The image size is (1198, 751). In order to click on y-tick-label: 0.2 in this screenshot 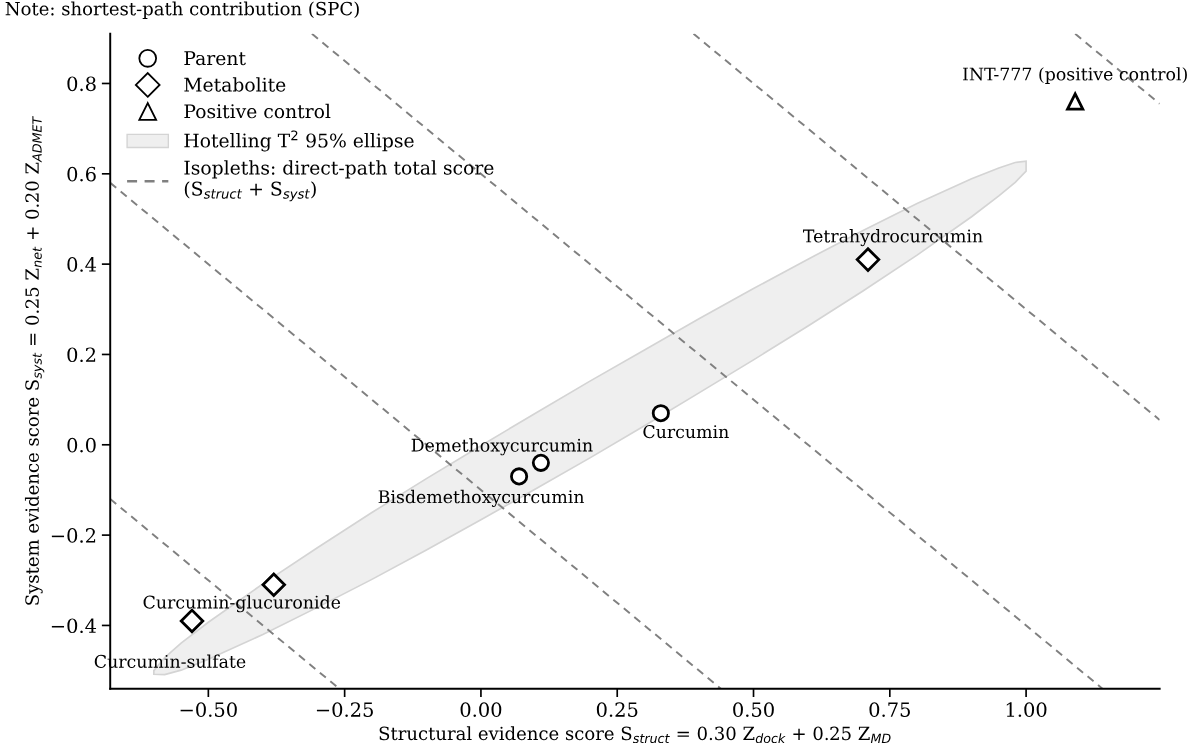, I will do `click(81, 355)`.